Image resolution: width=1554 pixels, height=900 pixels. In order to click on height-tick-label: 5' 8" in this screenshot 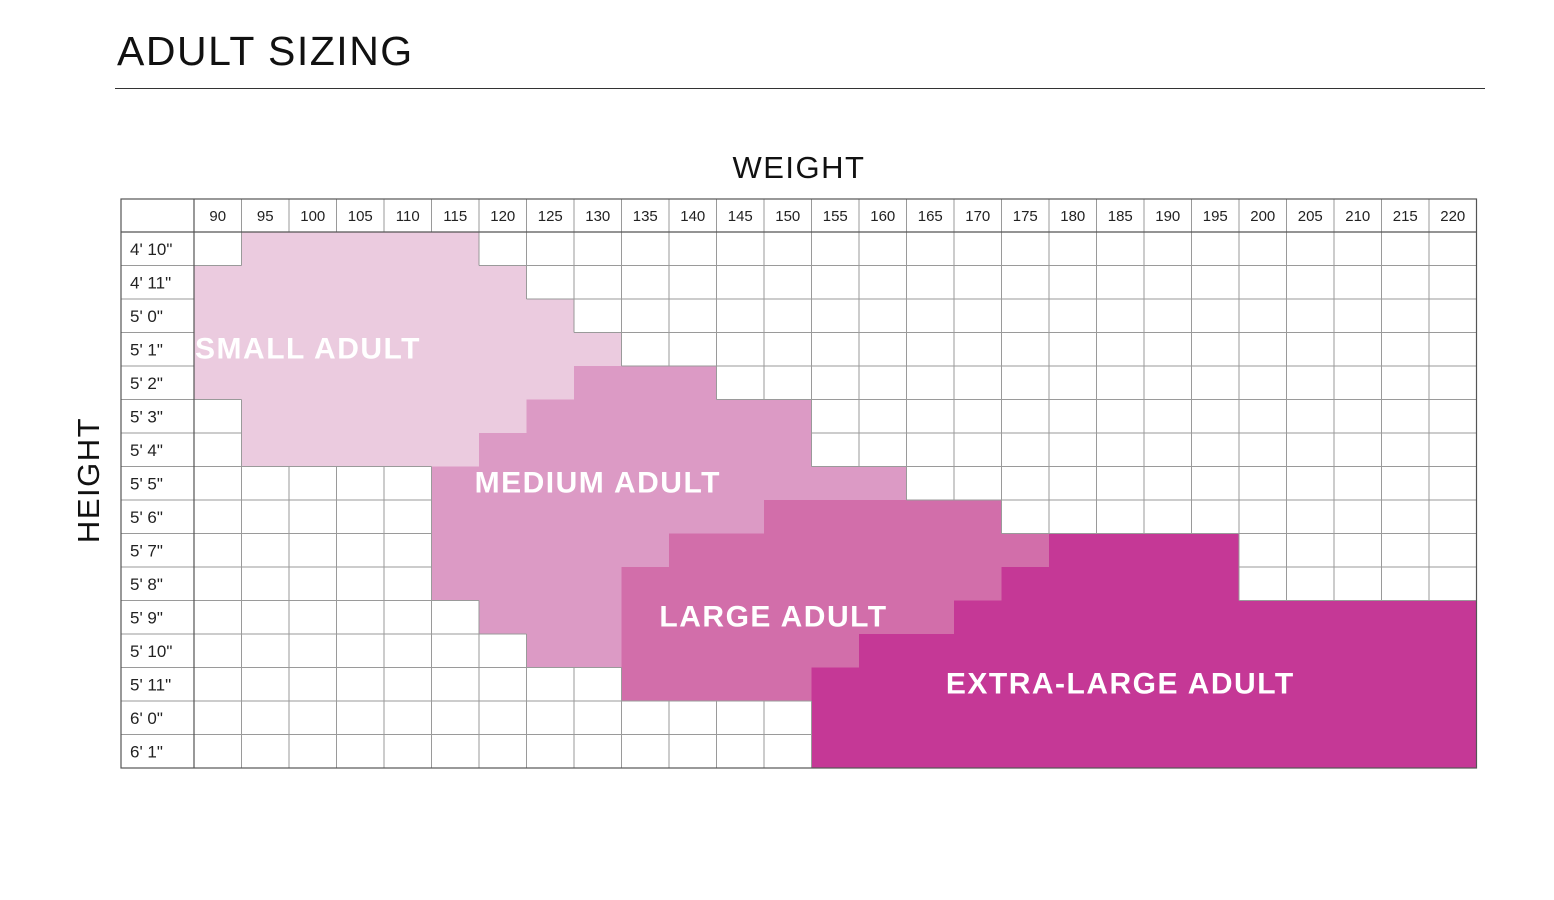, I will do `click(146, 584)`.